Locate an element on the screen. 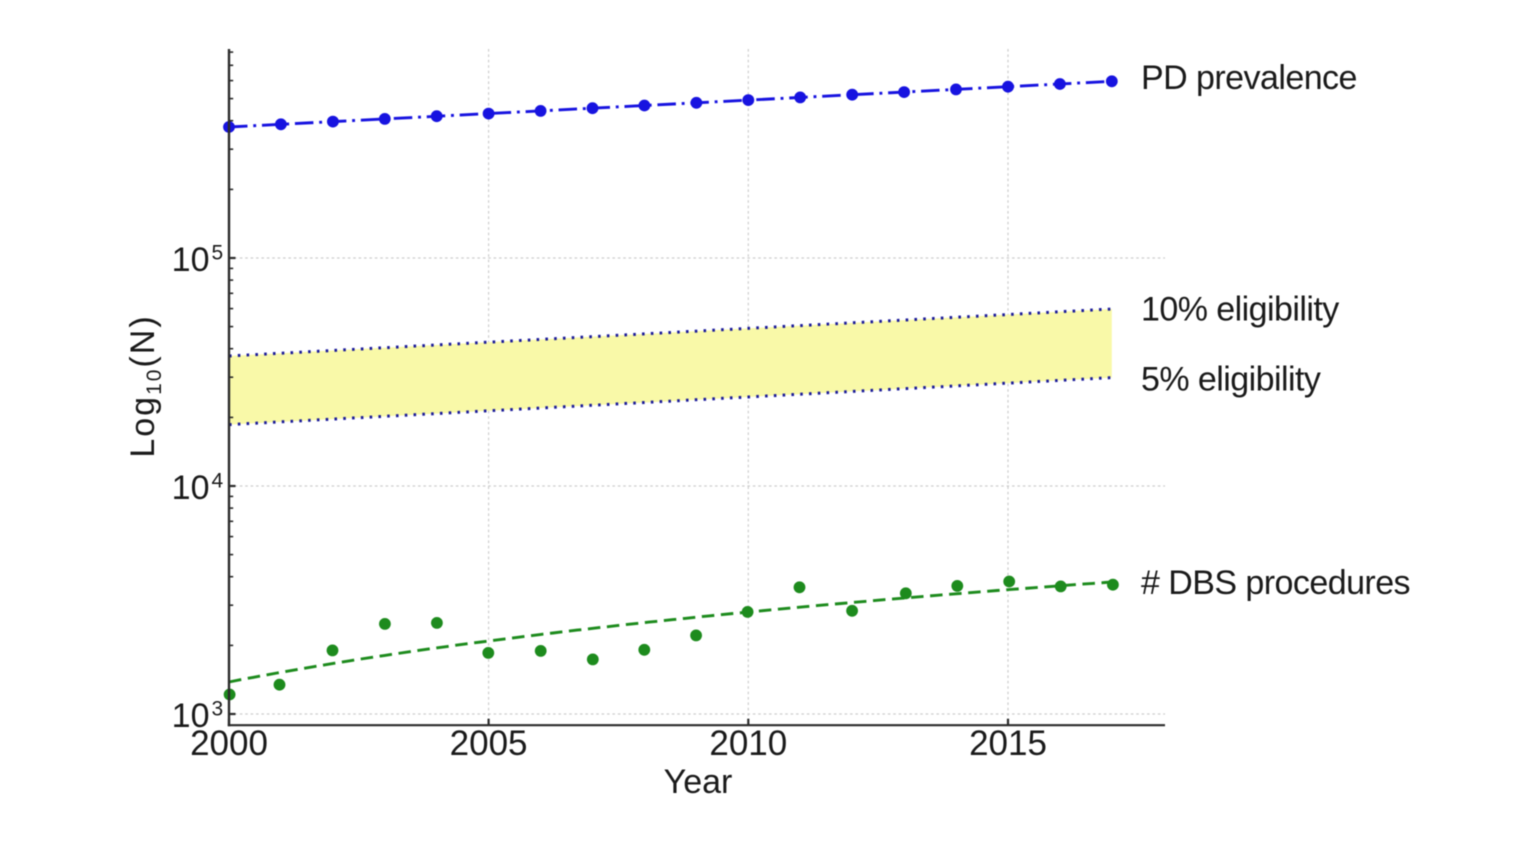 This screenshot has height=866, width=1540. svg-text: 10% eligibility is located at coordinates (1240, 310).